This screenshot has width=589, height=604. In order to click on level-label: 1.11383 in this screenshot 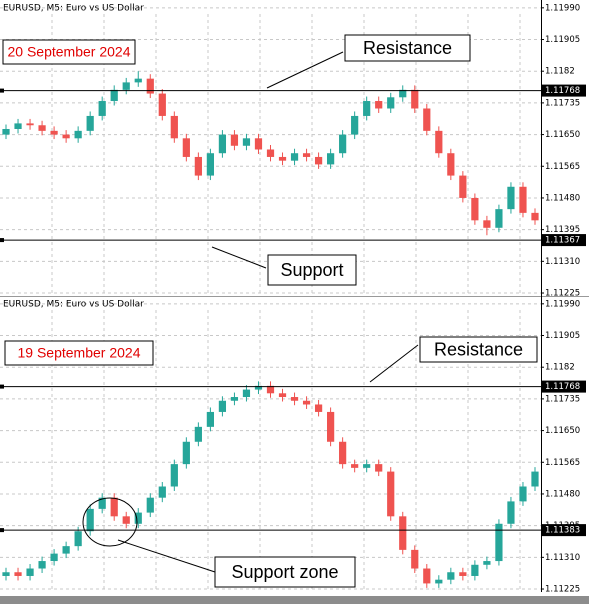, I will do `click(562, 531)`.